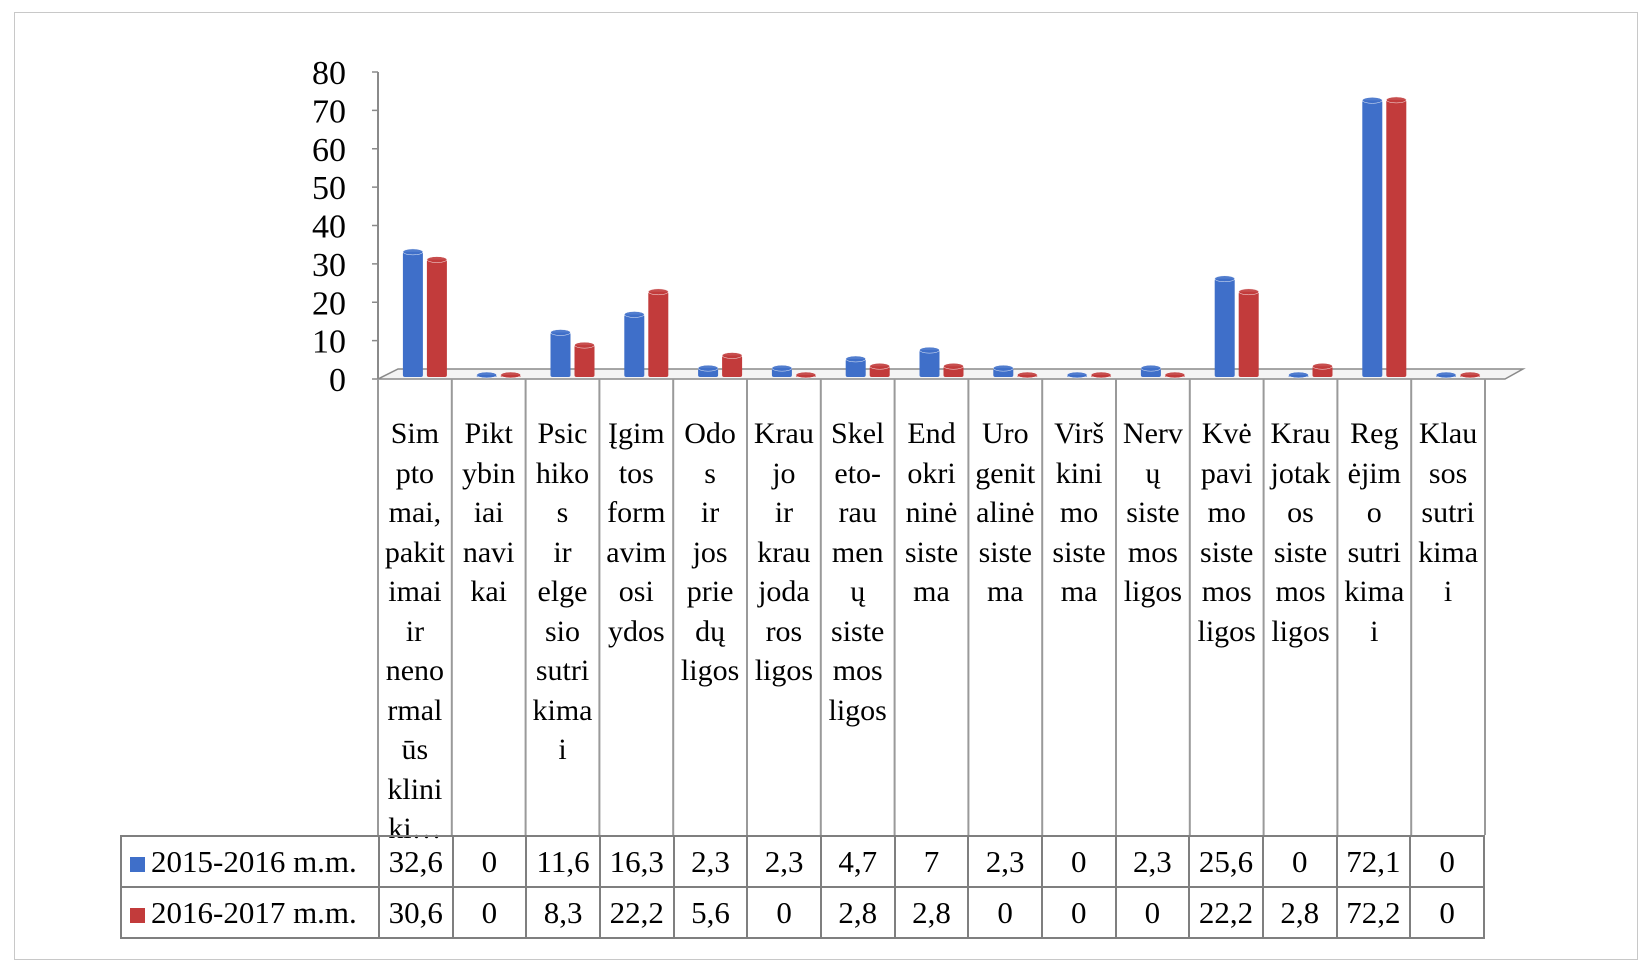 Image resolution: width=1641 pixels, height=964 pixels. I want to click on data-label: 7, so click(931, 861).